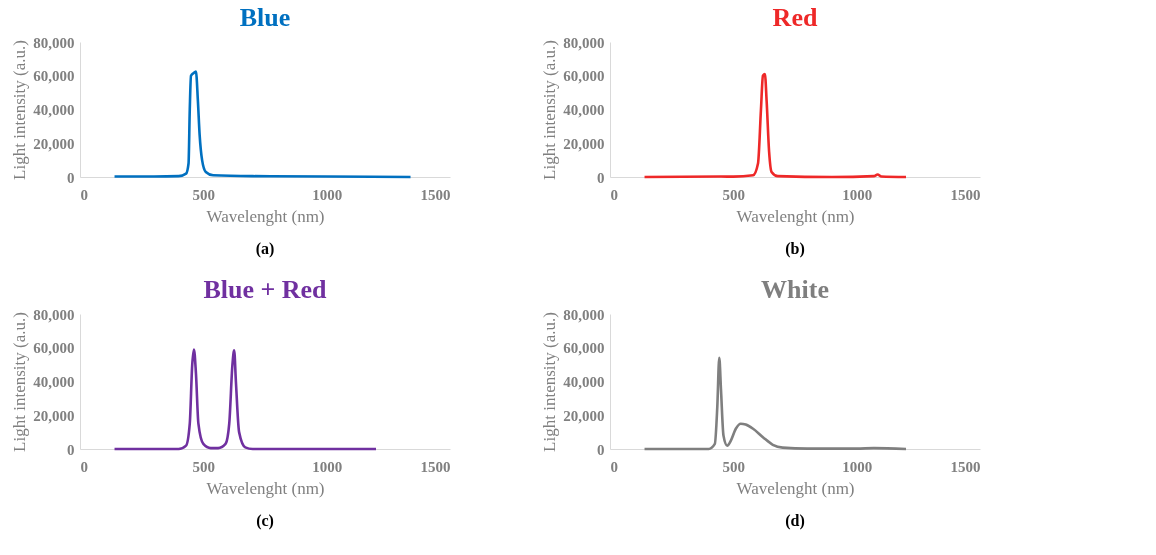 This screenshot has width=1156, height=555. I want to click on text: (d), so click(795, 521).